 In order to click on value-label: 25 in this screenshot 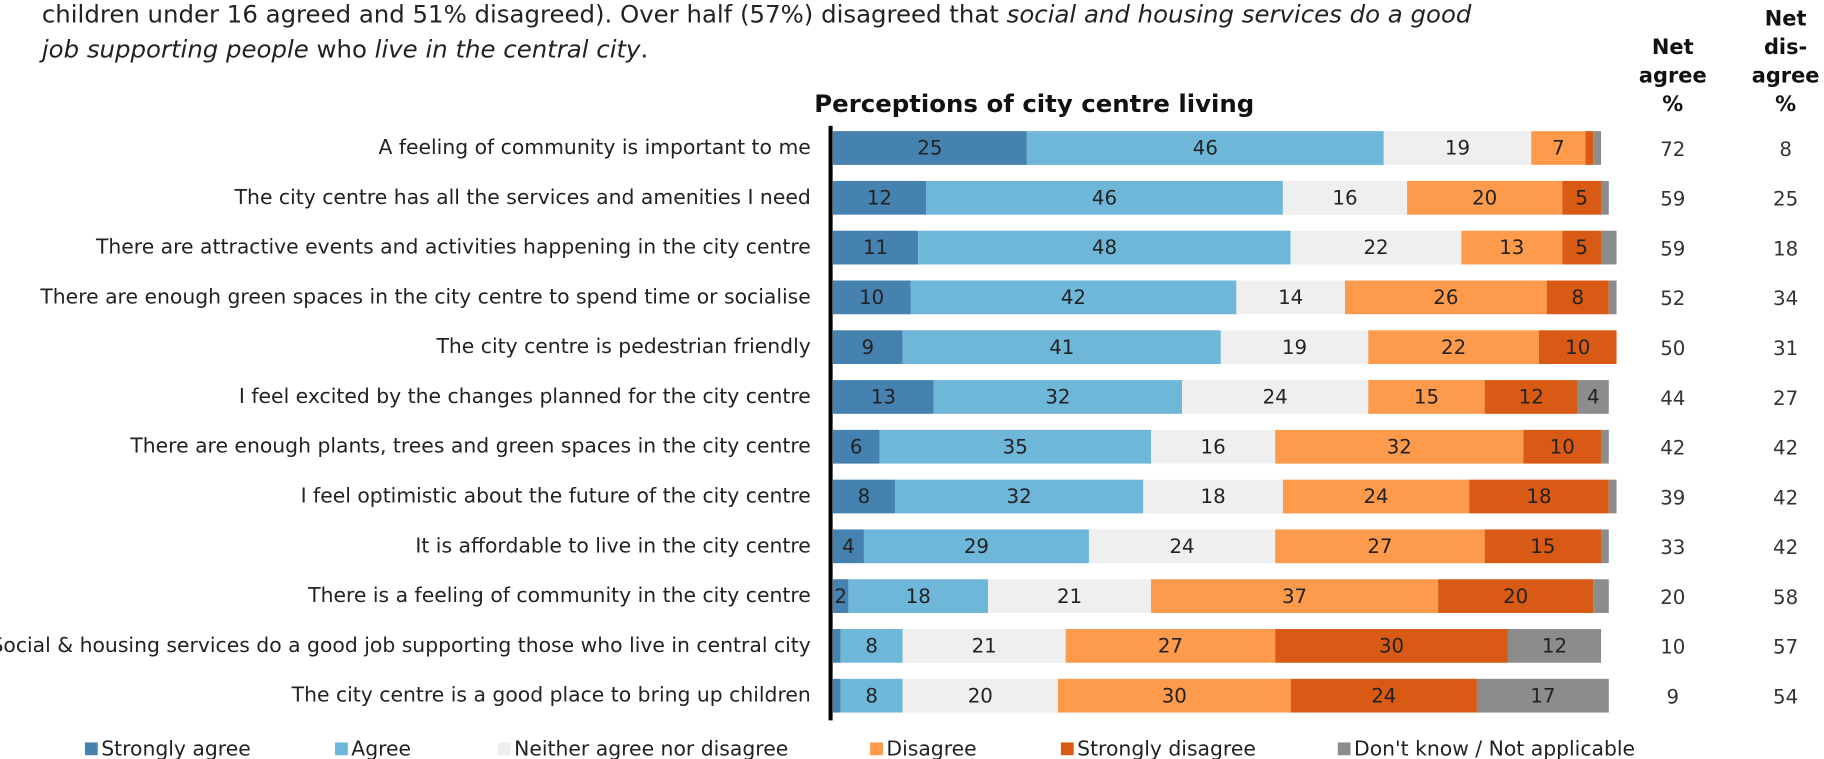, I will do `click(929, 148)`.